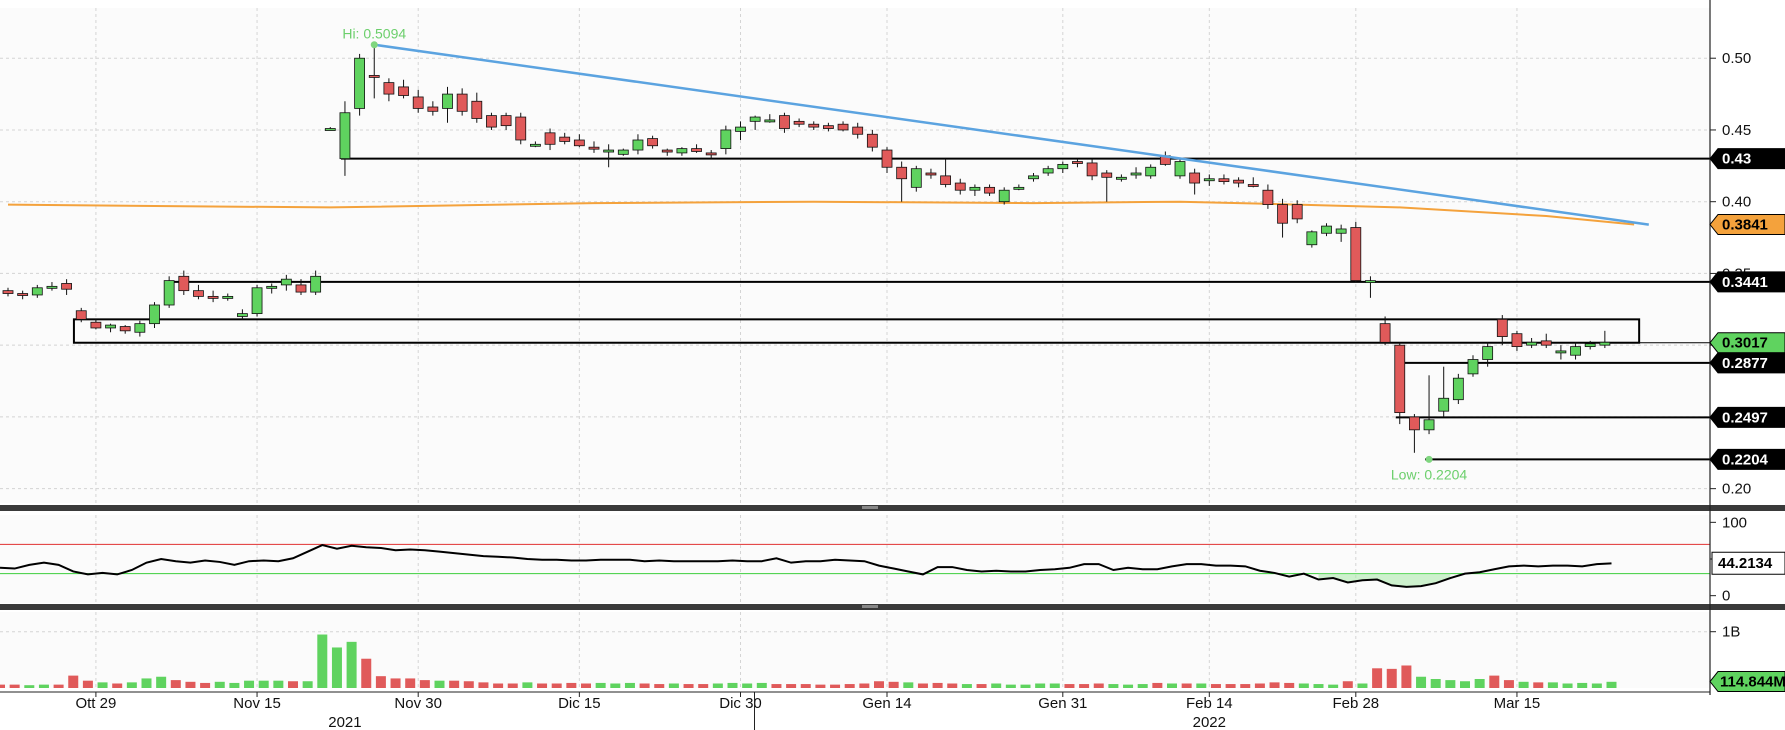  I want to click on price-y-tick-label: 0.50, so click(1736, 58).